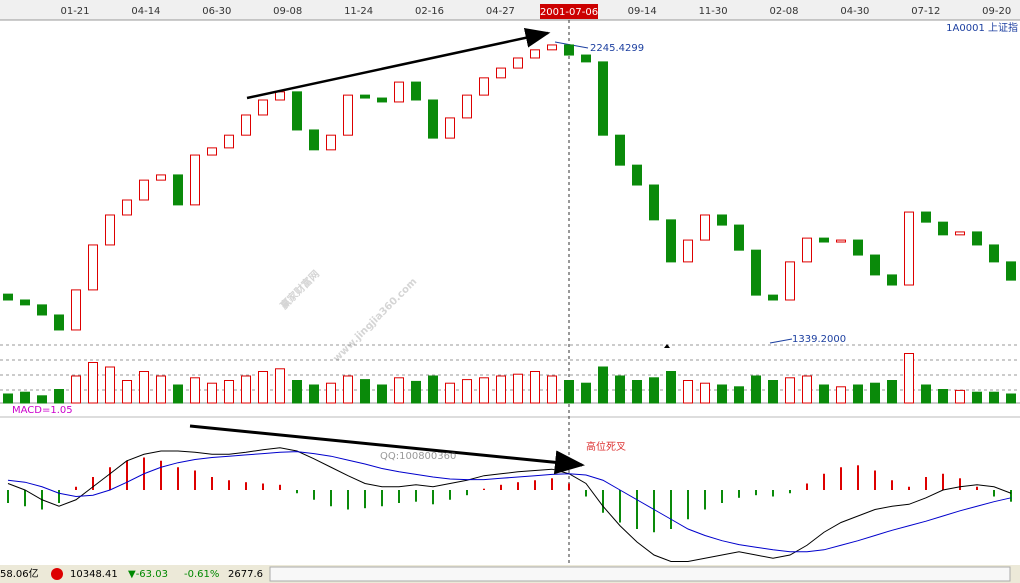  What do you see at coordinates (996, 11) in the screenshot?
I see `date-label: 09-20` at bounding box center [996, 11].